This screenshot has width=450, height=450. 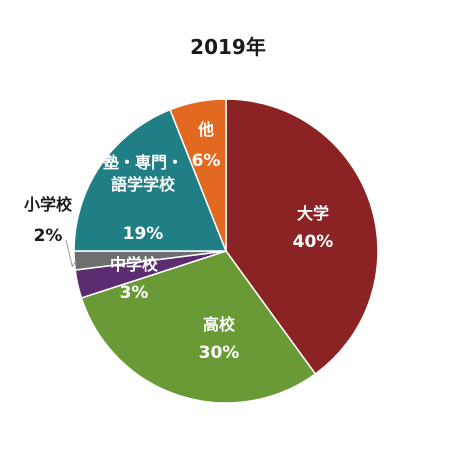 What do you see at coordinates (219, 324) in the screenshot?
I see `slice-name-label: 高校` at bounding box center [219, 324].